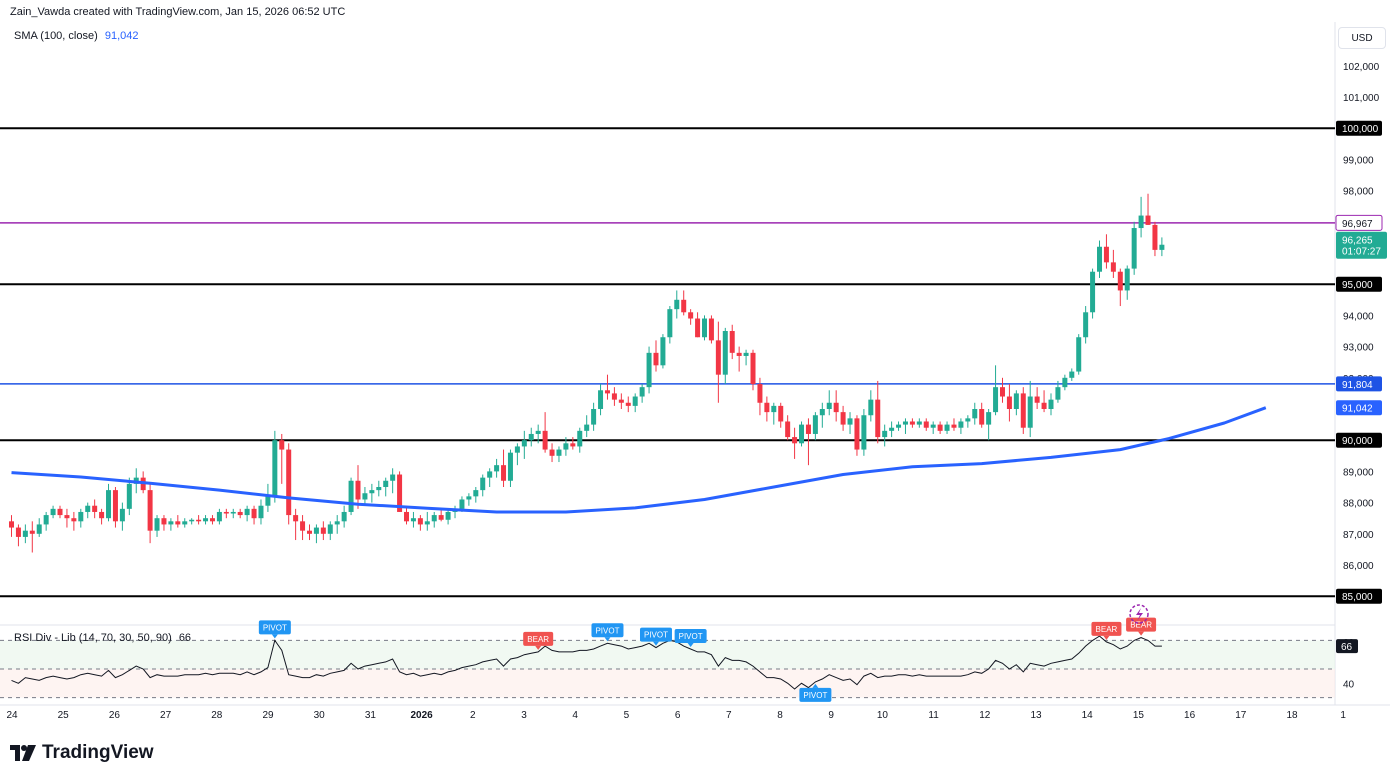  What do you see at coordinates (82, 753) in the screenshot?
I see `tradingview-logo: TradingView` at bounding box center [82, 753].